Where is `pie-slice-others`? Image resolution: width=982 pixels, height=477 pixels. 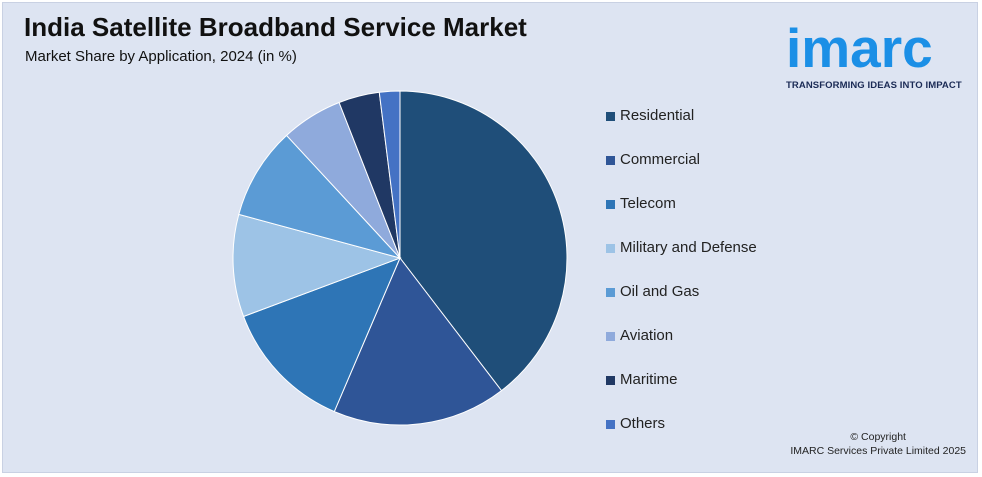 pie-slice-others is located at coordinates (389, 174).